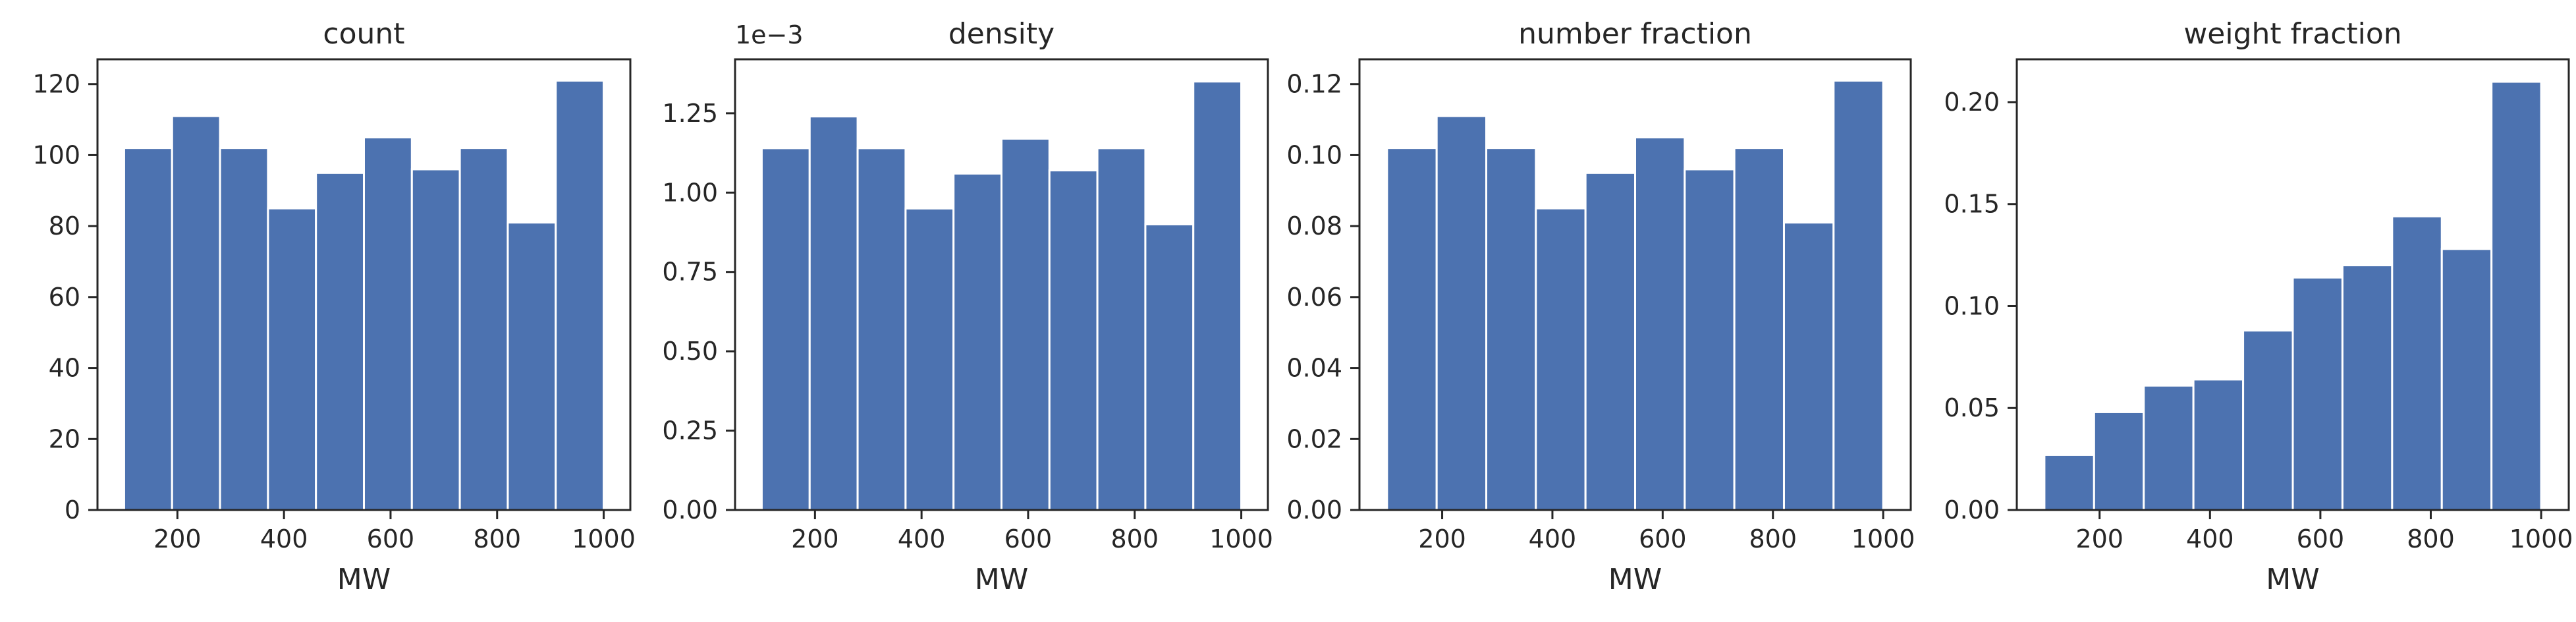  What do you see at coordinates (64, 438) in the screenshot?
I see `y-tick-label: 20` at bounding box center [64, 438].